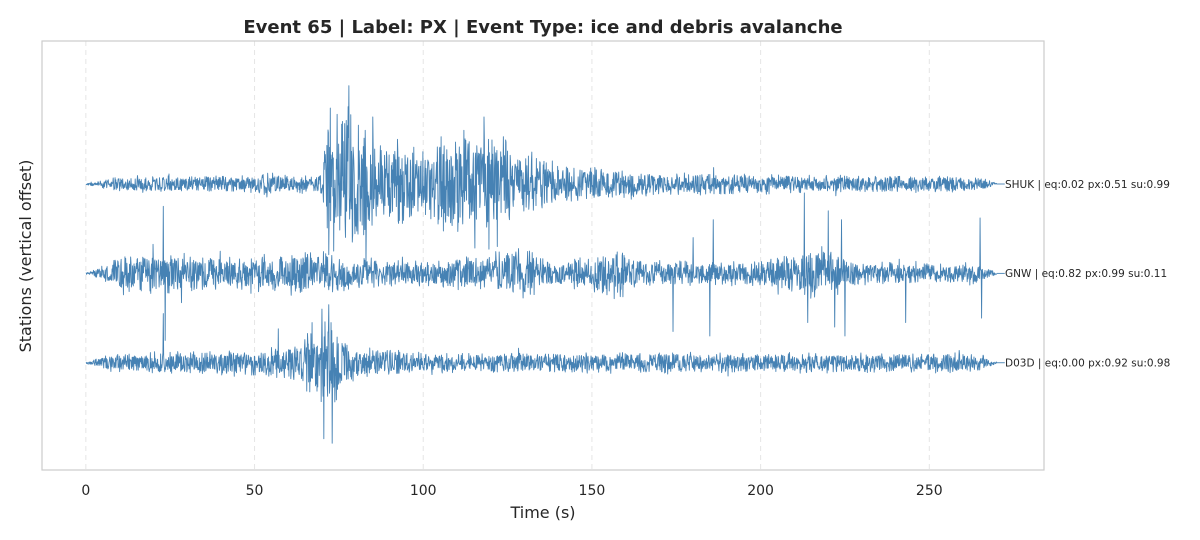 This screenshot has width=1200, height=540. I want to click on station-label-gnw: GNW | eq:0.82 px:0.99 su:0.11, so click(1086, 274).